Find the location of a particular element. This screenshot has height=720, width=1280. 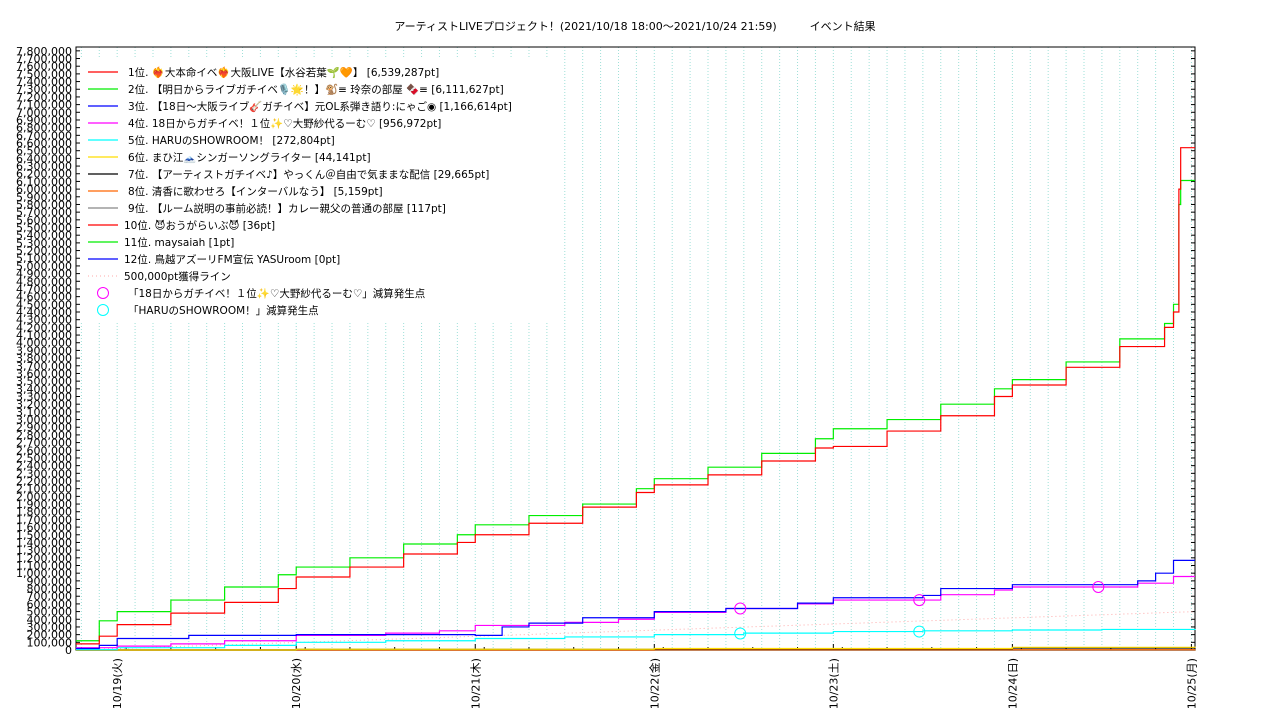

y-tick-label: 2,100,000 is located at coordinates (44, 489).